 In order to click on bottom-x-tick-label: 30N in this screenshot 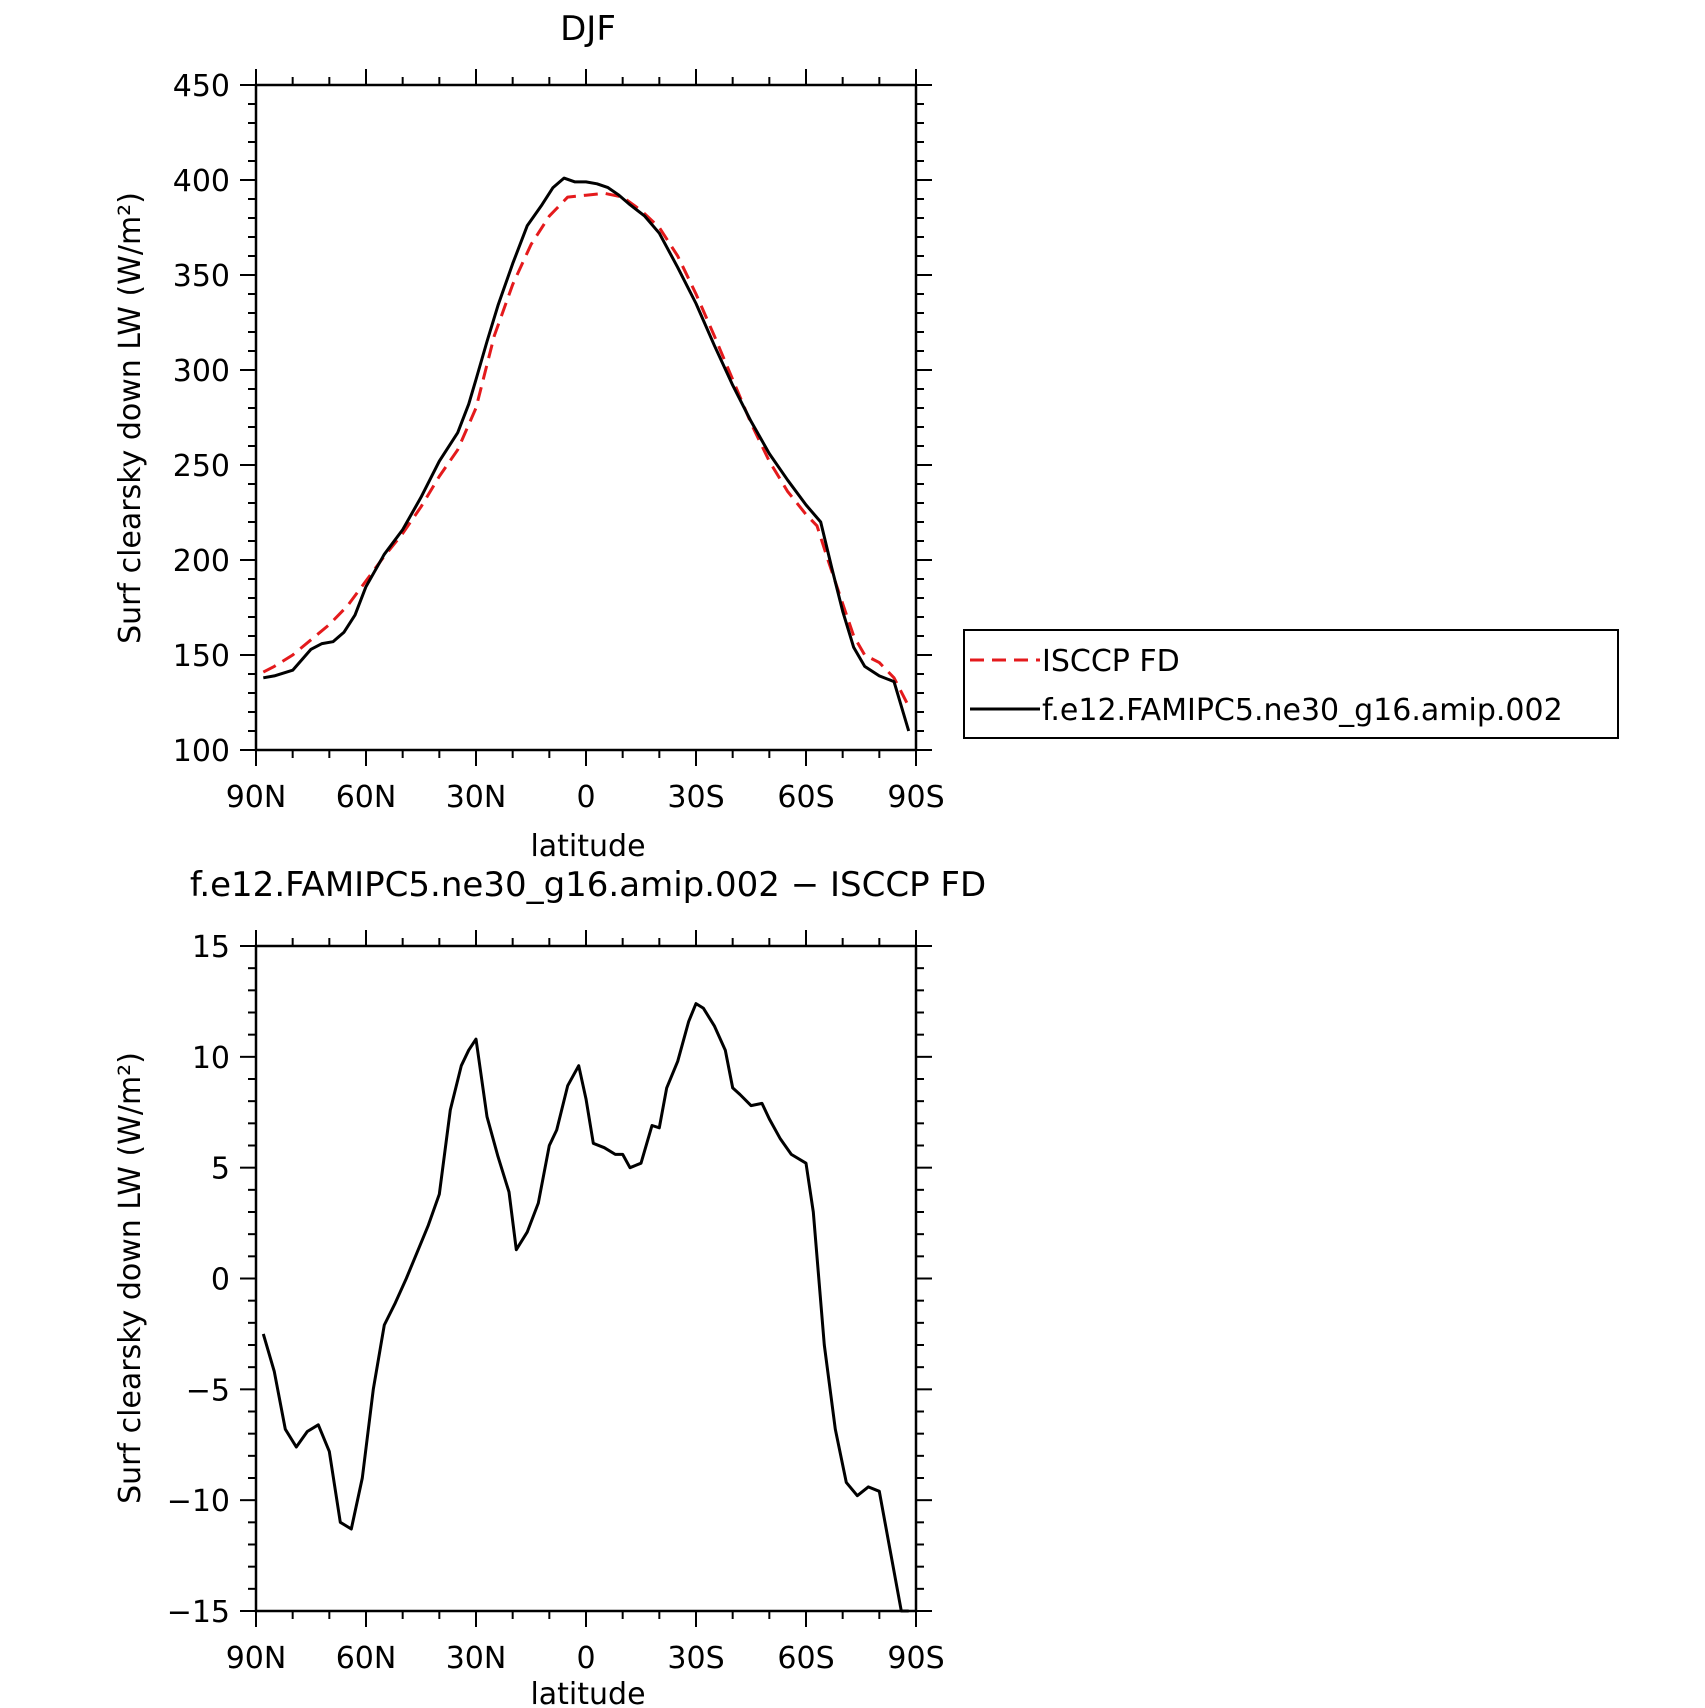, I will do `click(476, 1658)`.